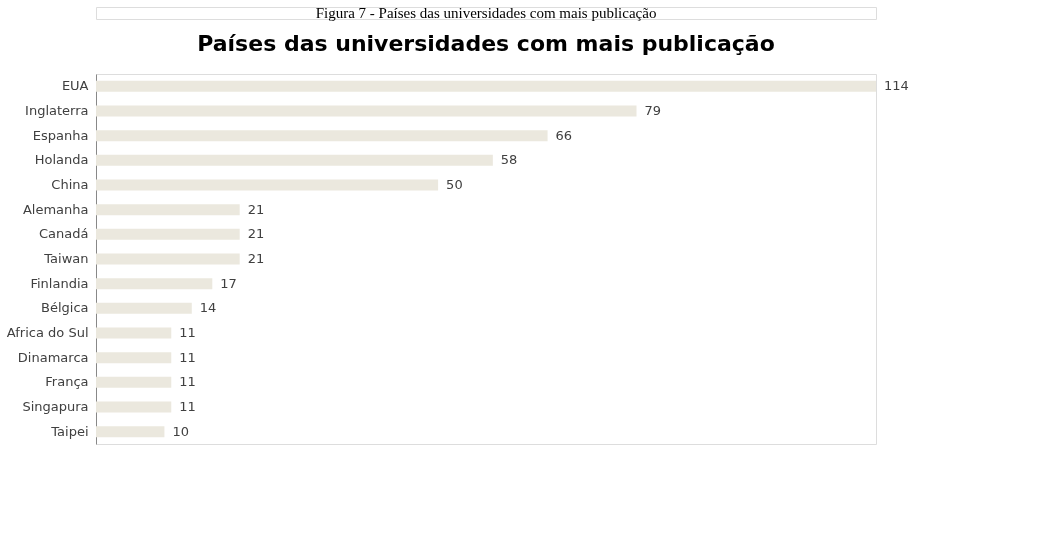  Describe the element at coordinates (454, 184) in the screenshot. I see `data-label: 50` at that location.